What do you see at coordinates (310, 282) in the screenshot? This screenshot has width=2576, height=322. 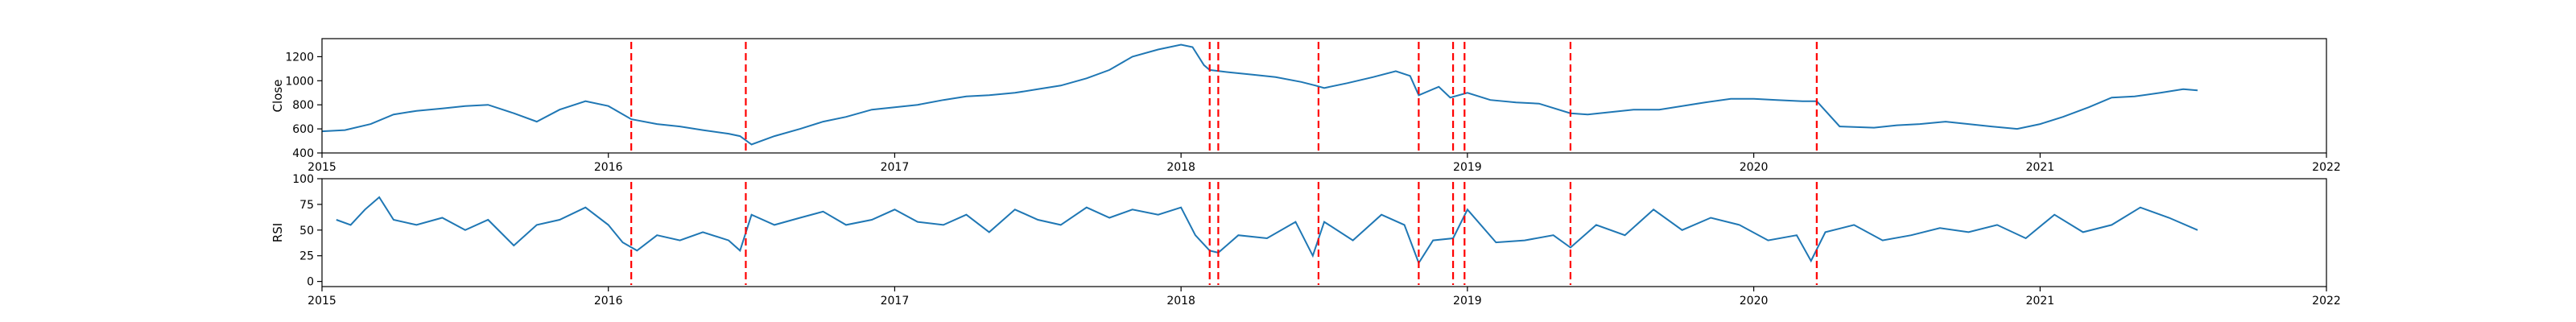 I see `y-tick-label: 0` at bounding box center [310, 282].